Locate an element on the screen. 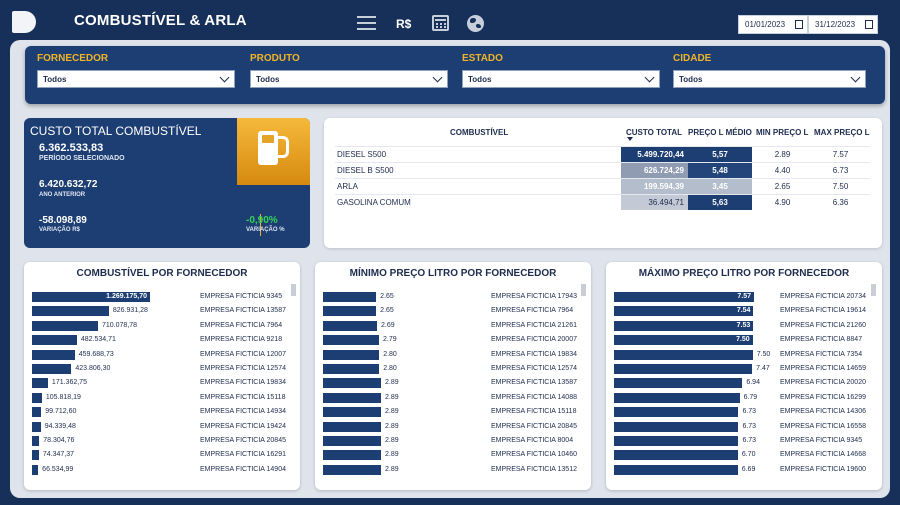 This screenshot has width=900, height=505. bar-row: 2.89 EMPRESA FICTICIA 10460 is located at coordinates (453, 455).